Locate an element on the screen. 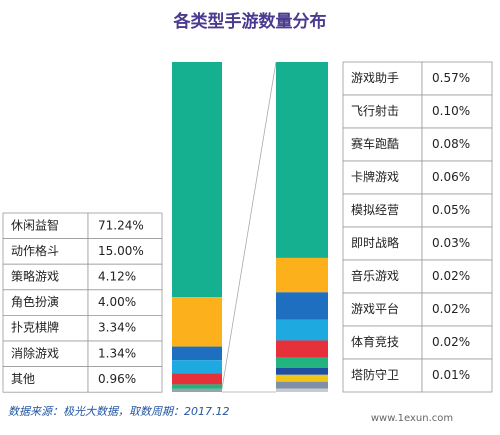 The width and height of the screenshot is (500, 435). value-label: 0.01% is located at coordinates (451, 375).